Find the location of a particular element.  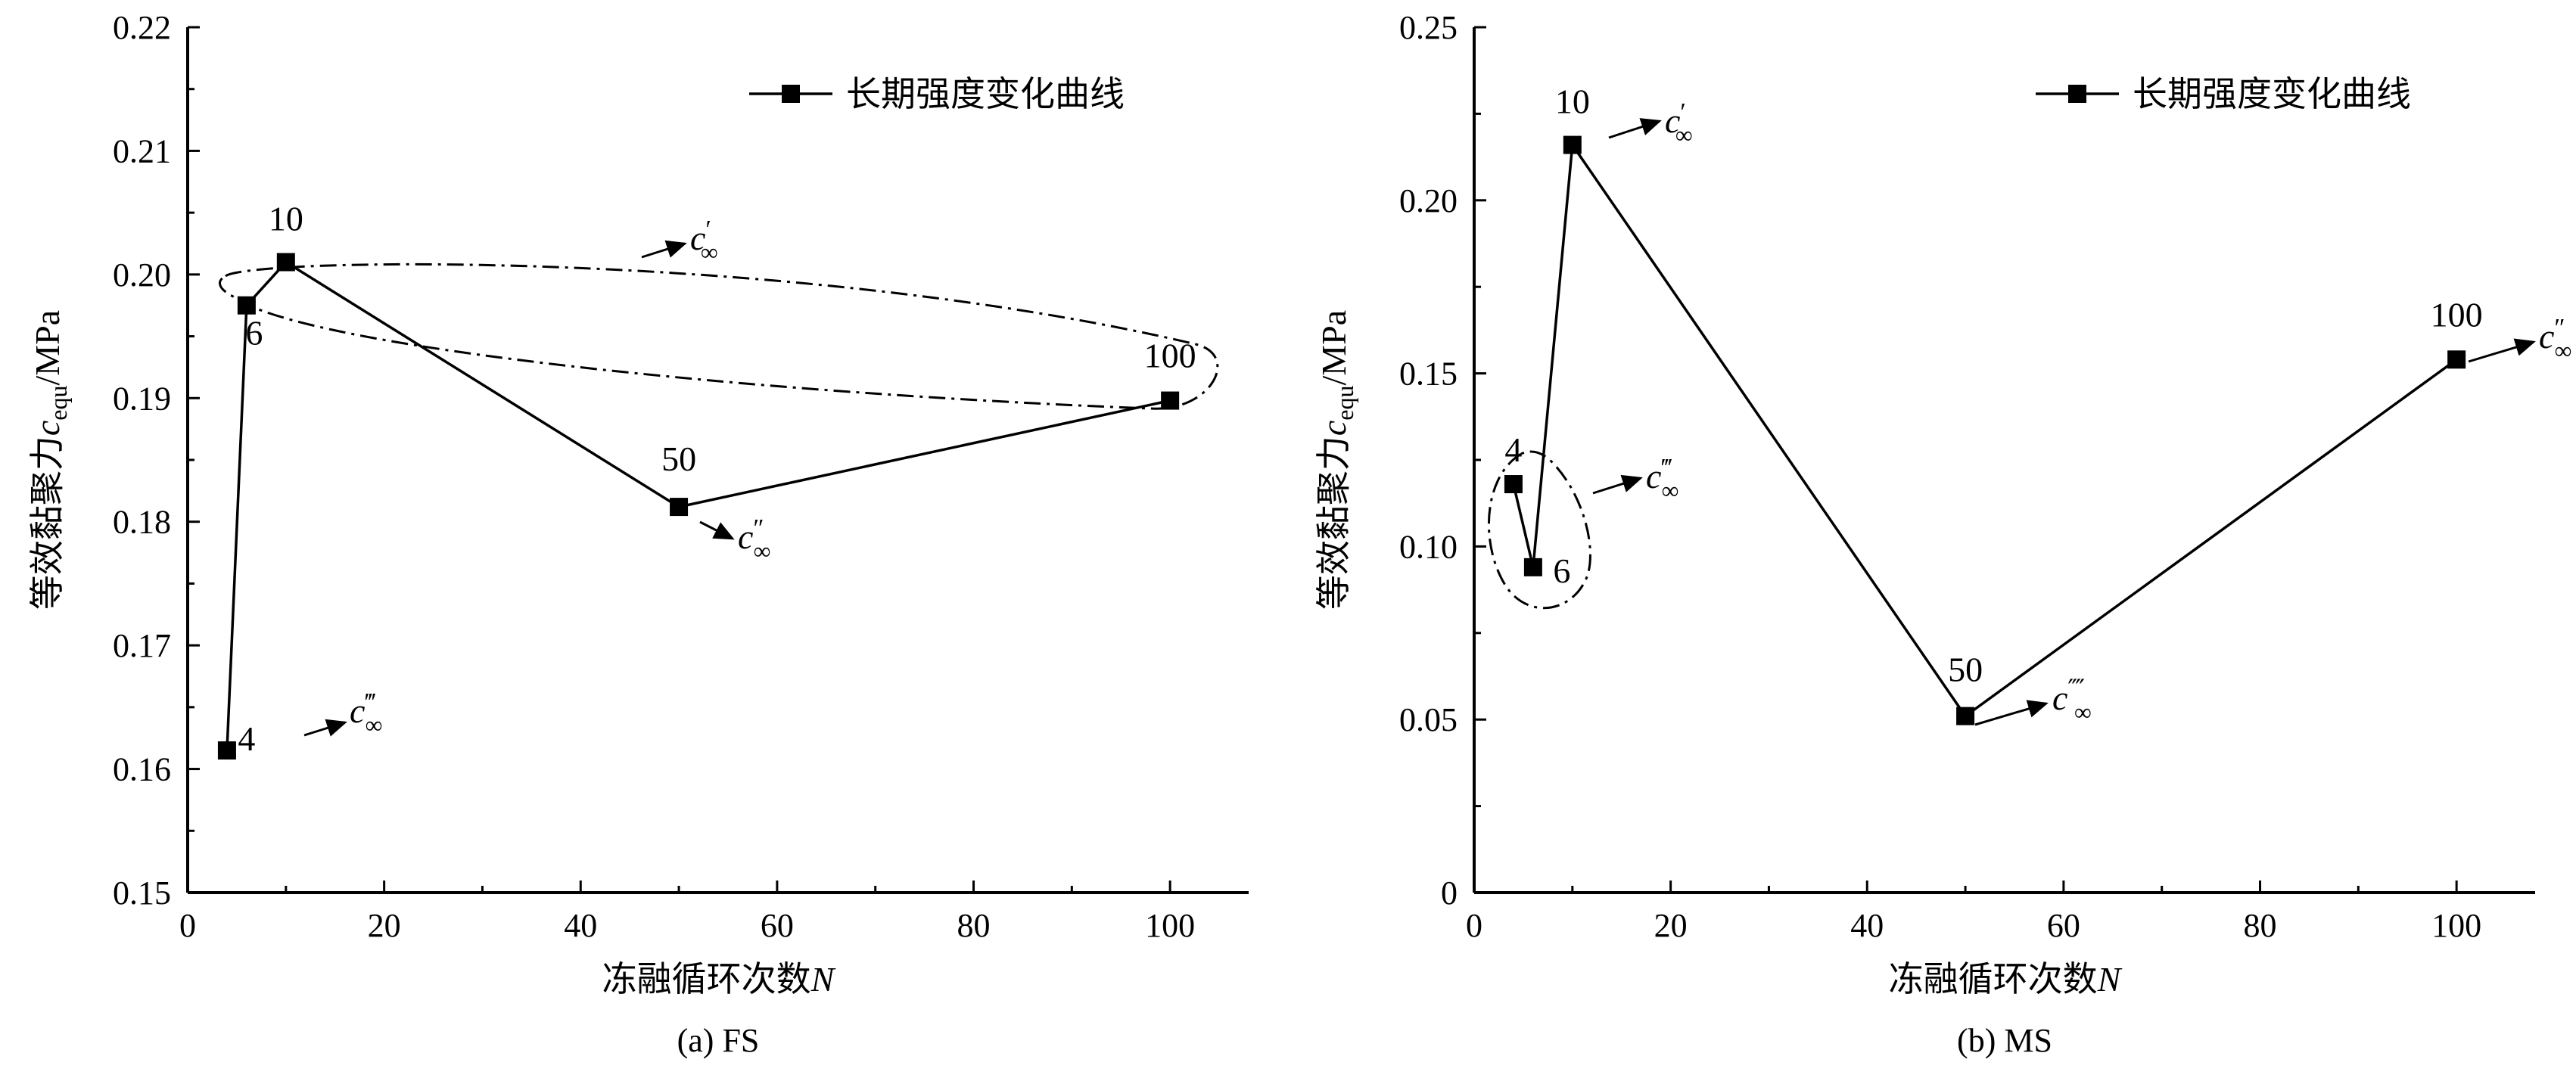

y-tick-label: 0.05 is located at coordinates (1428, 719).